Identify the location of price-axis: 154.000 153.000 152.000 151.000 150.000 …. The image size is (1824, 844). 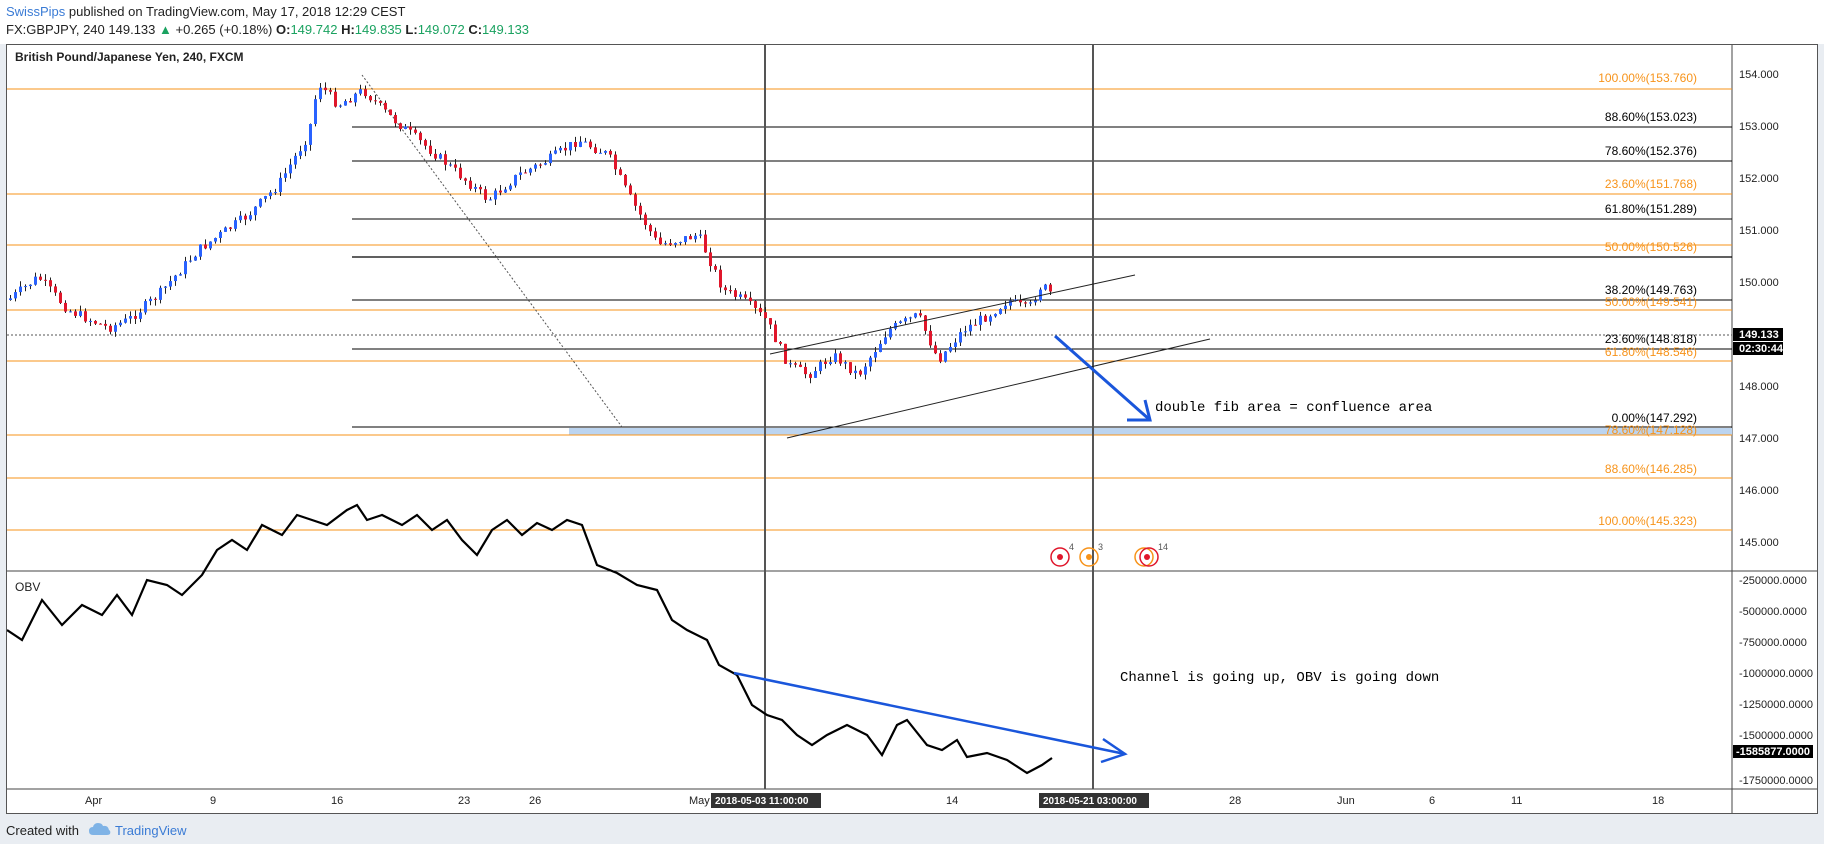
(1759, 309).